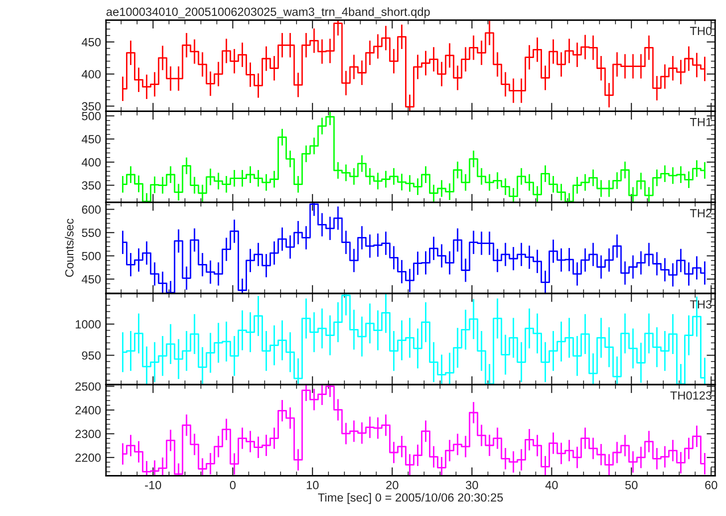 The height and width of the screenshot is (516, 726). What do you see at coordinates (233, 485) in the screenshot?
I see `x-tick-label: 0` at bounding box center [233, 485].